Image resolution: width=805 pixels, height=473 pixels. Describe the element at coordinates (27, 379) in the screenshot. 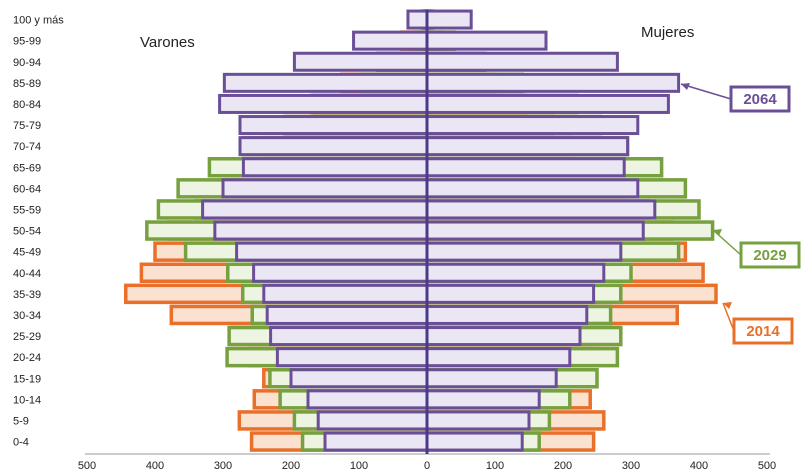

I see `age-label: 15-19` at that location.